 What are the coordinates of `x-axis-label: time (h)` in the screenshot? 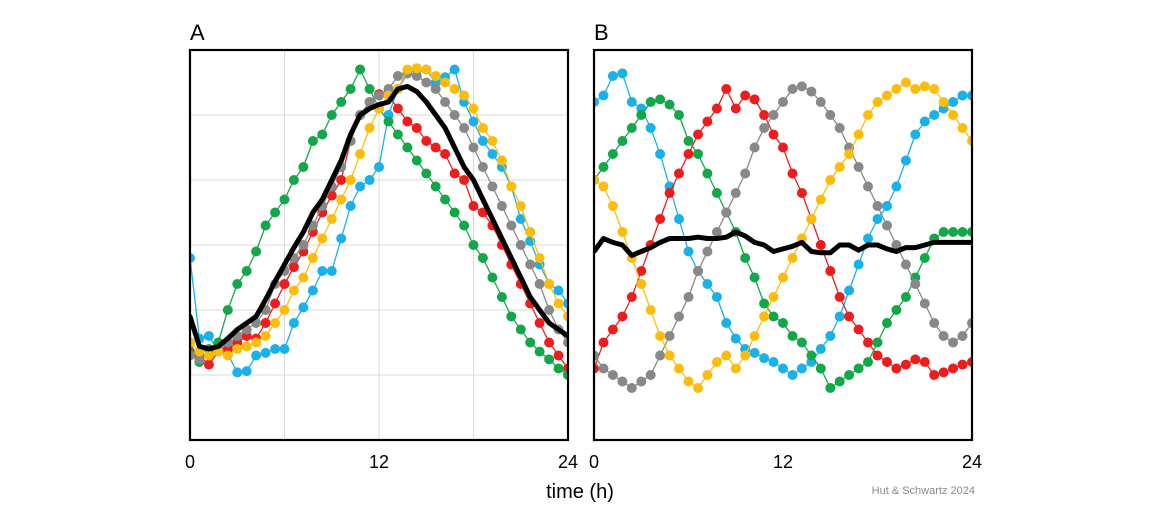 It's located at (580, 492).